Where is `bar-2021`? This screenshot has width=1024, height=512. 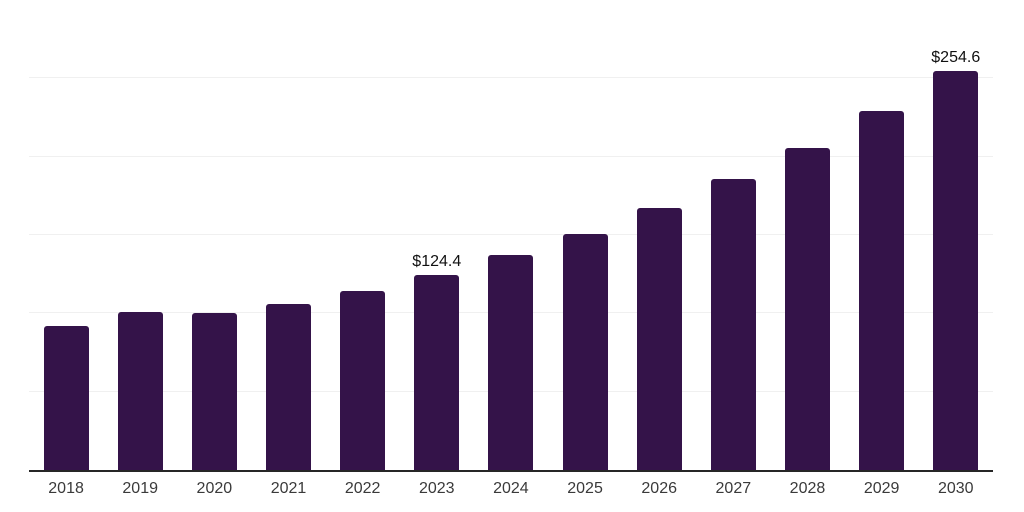 bar-2021 is located at coordinates (288, 387).